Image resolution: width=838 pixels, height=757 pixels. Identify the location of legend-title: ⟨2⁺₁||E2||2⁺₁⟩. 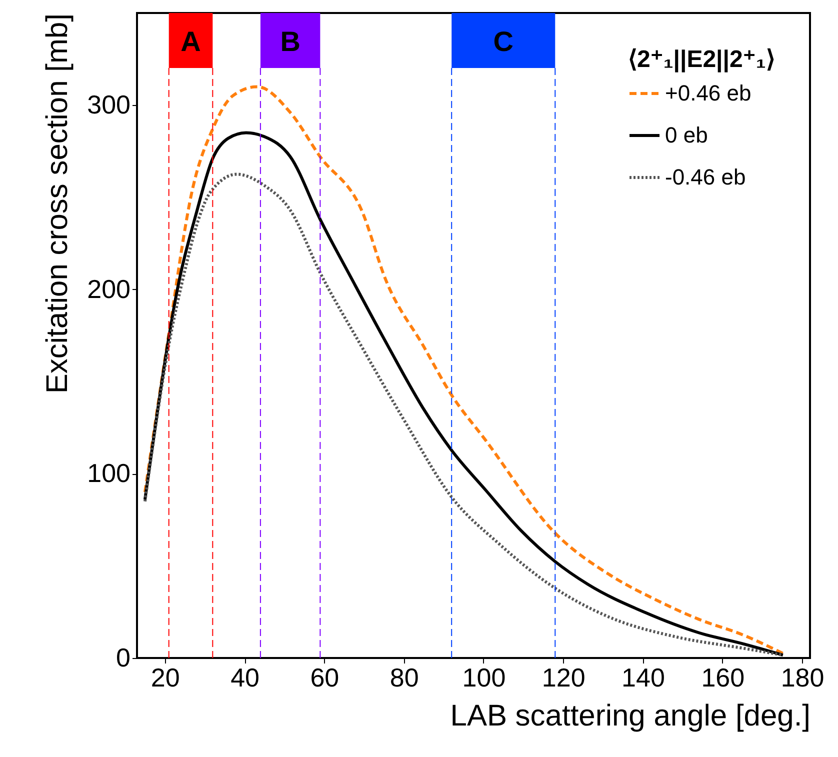
(701, 59).